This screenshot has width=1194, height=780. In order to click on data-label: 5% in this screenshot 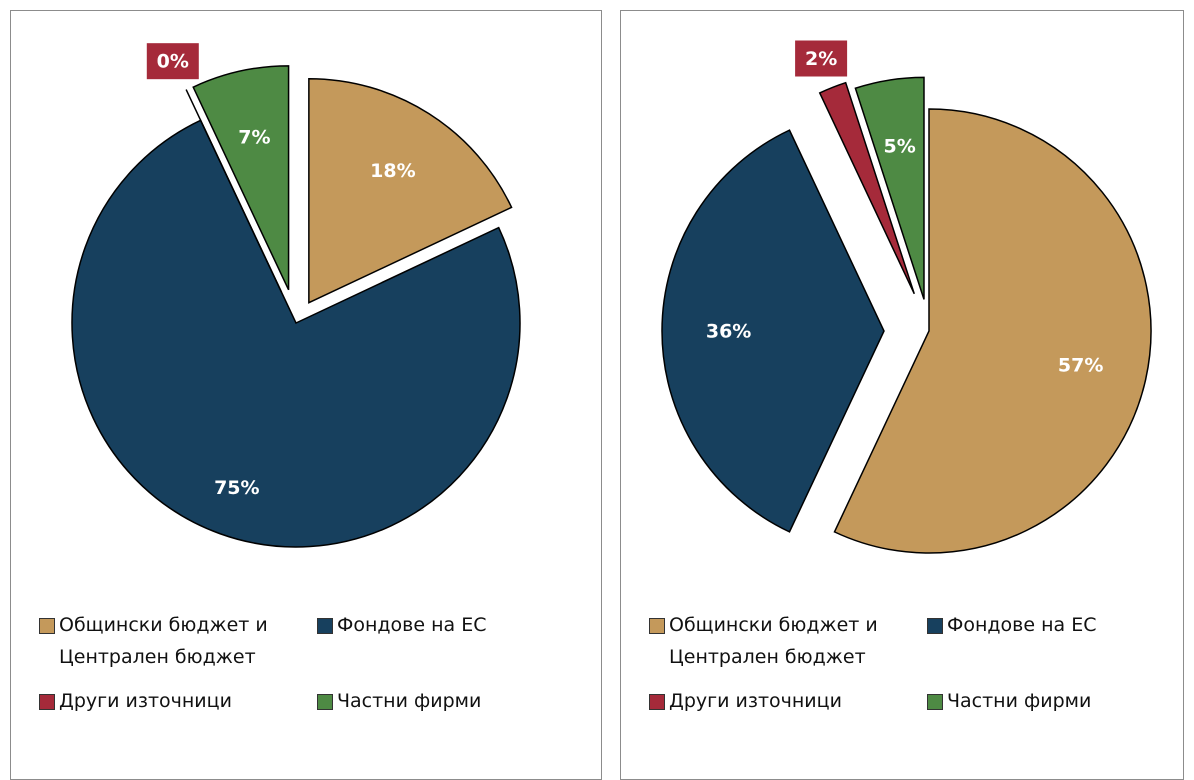, I will do `click(900, 146)`.